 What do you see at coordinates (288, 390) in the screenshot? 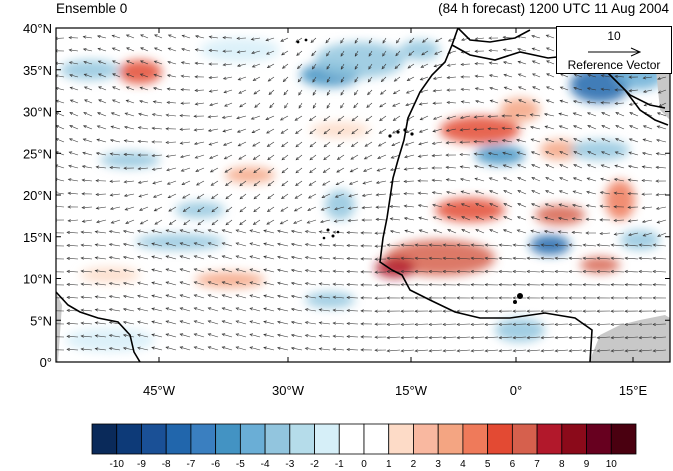
I see `lon-label: 30°W` at bounding box center [288, 390].